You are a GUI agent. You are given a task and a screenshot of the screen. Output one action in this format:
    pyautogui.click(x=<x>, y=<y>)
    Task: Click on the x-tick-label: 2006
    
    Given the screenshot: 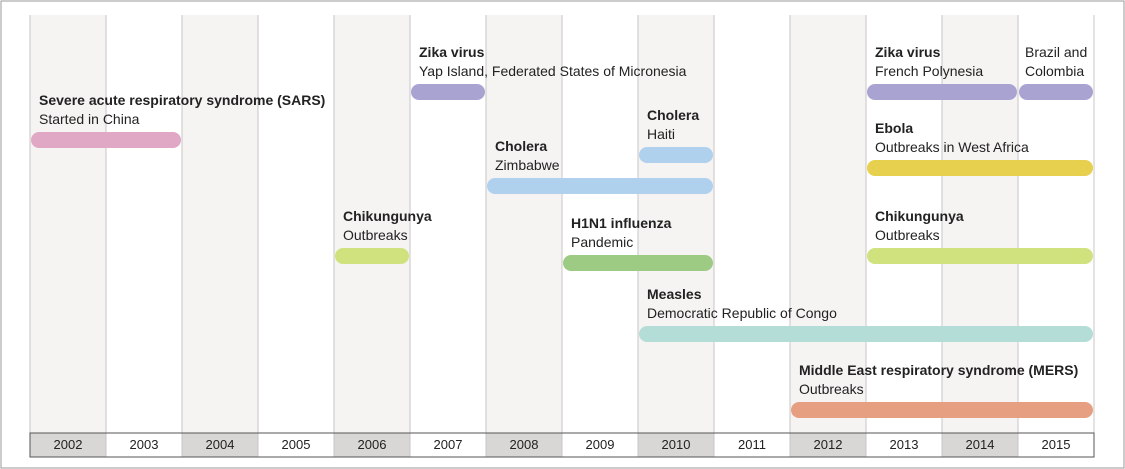 What is the action you would take?
    pyautogui.click(x=372, y=444)
    